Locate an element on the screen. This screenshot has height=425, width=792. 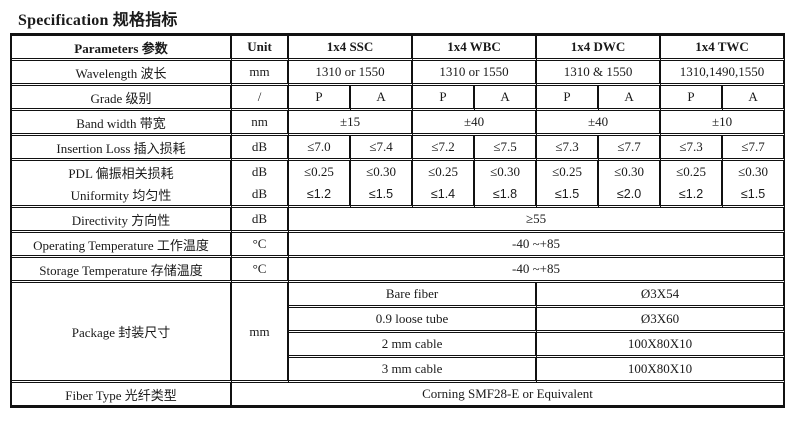
value-cell: ≥55 is located at coordinates (537, 220).